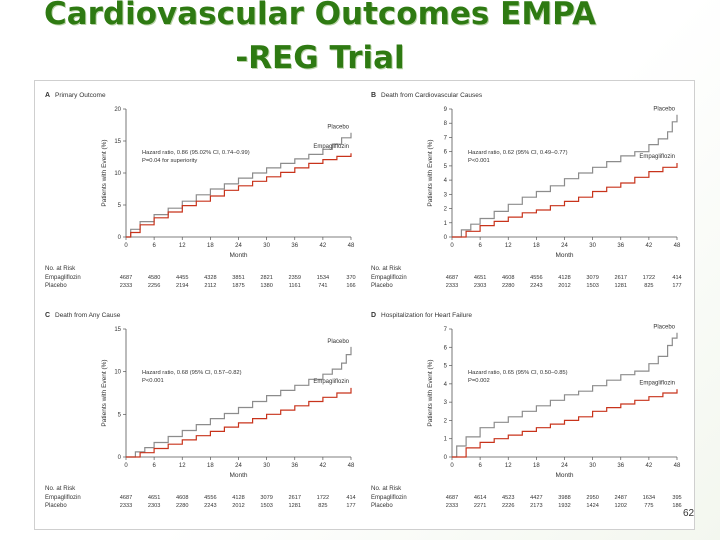 The height and width of the screenshot is (540, 720). Describe the element at coordinates (432, 95) in the screenshot. I see `panel-title: Death from Cardiovascular Causes` at that location.